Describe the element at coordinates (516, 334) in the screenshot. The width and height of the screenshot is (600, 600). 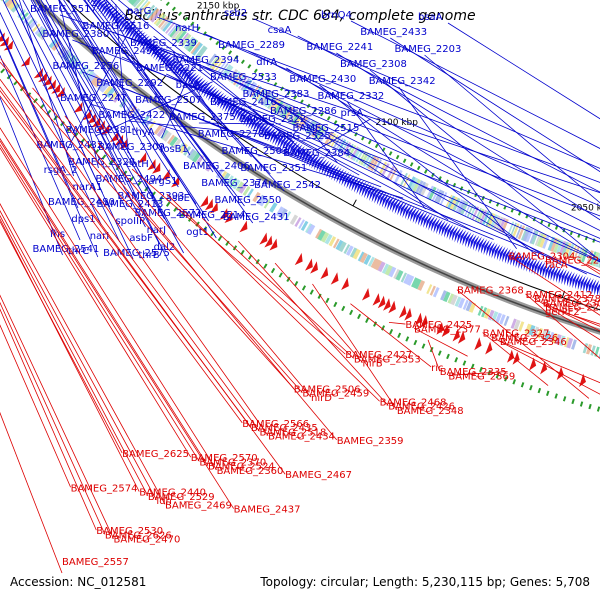
I see `reverse-gene-label: BAMEG_2327` at that location.